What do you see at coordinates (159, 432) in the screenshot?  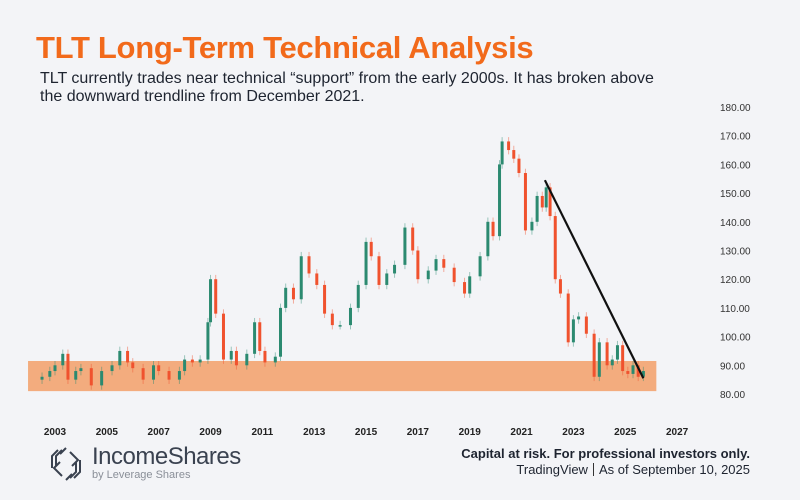 I see `x-tick-label: 2007` at bounding box center [159, 432].